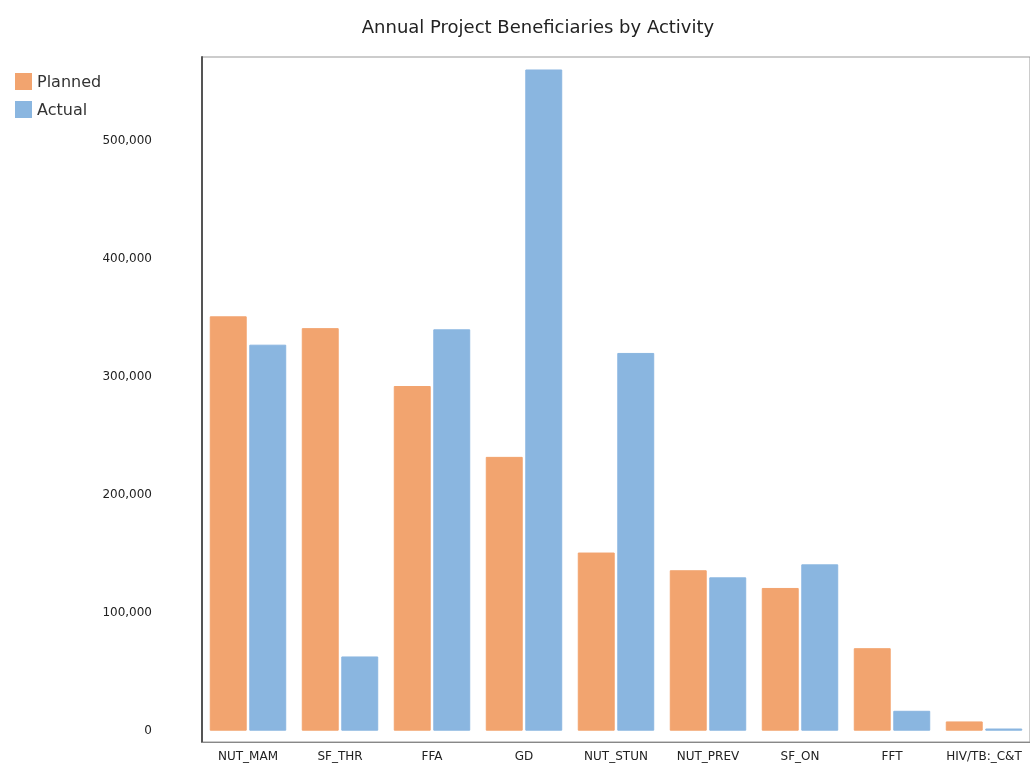 This screenshot has width=1030, height=767. Describe the element at coordinates (127, 612) in the screenshot. I see `y-tick-label: 100,000` at that location.